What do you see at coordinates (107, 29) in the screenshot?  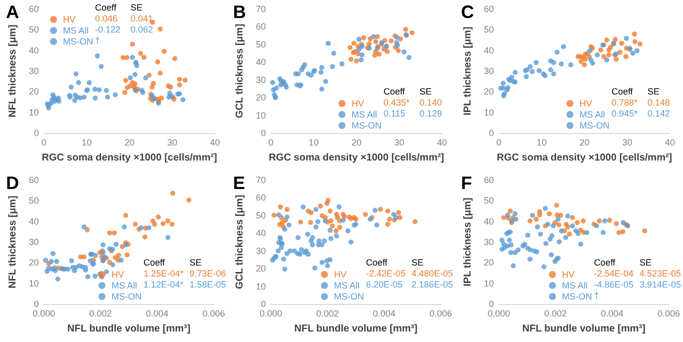 I see `annotation: -0.122` at bounding box center [107, 29].